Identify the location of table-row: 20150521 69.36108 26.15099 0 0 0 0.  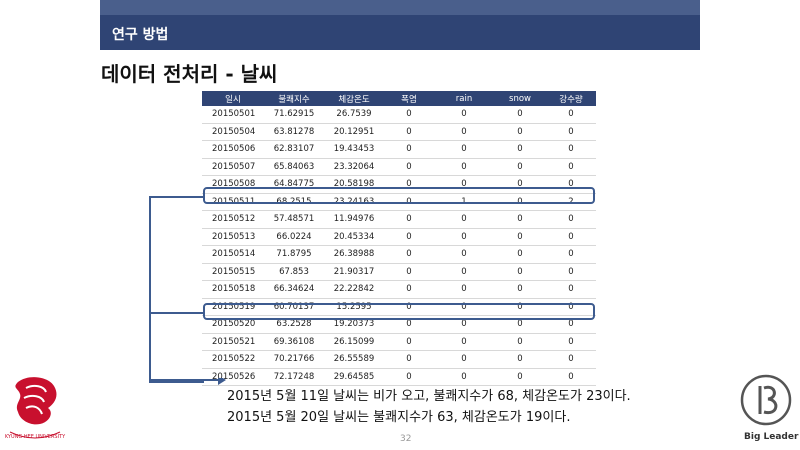
(399, 342).